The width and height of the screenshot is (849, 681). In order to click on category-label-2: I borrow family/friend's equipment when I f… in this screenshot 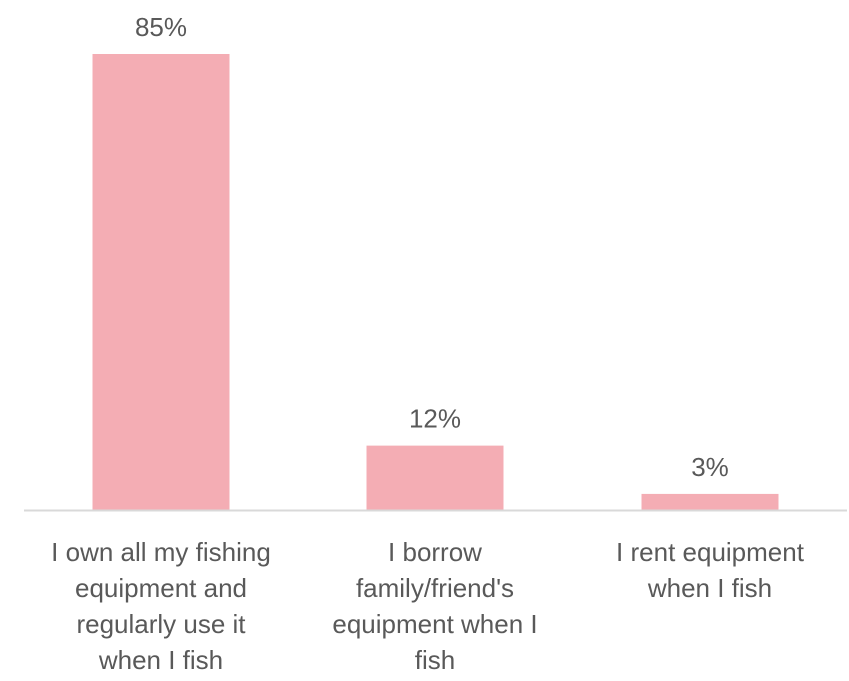, I will do `click(434, 606)`.